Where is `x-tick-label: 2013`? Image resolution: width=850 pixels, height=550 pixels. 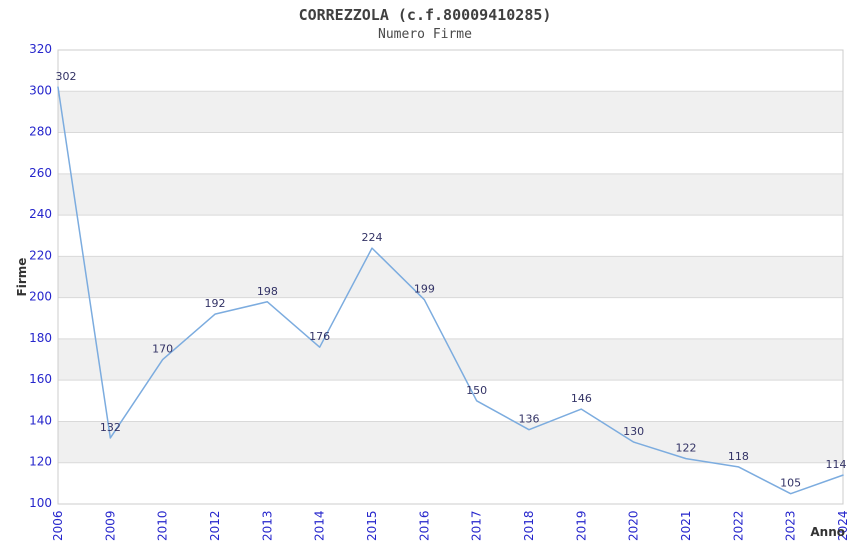
x-tick-label: 2013 is located at coordinates (267, 525).